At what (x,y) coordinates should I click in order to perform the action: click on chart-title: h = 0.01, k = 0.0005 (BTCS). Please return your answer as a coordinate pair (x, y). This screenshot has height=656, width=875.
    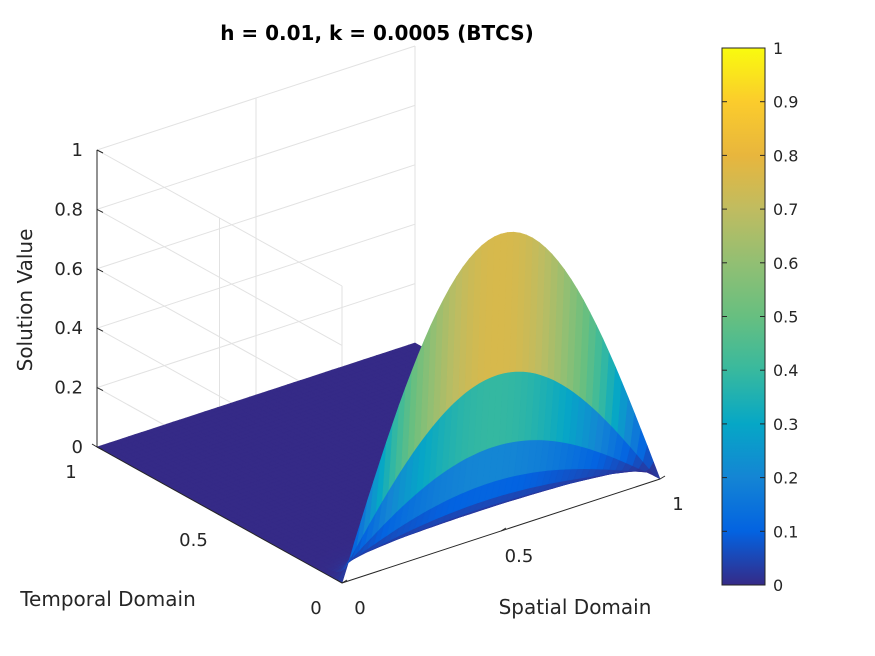
    Looking at the image, I should click on (377, 33).